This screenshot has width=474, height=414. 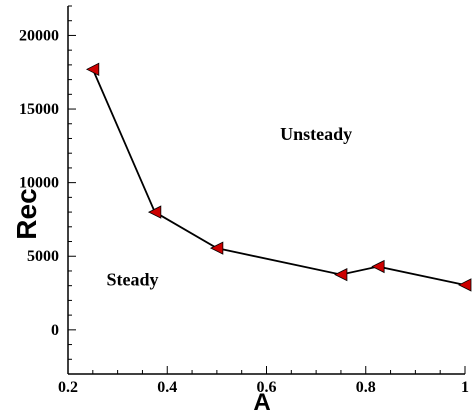 What do you see at coordinates (133, 280) in the screenshot?
I see `region-label-steady: Steady` at bounding box center [133, 280].